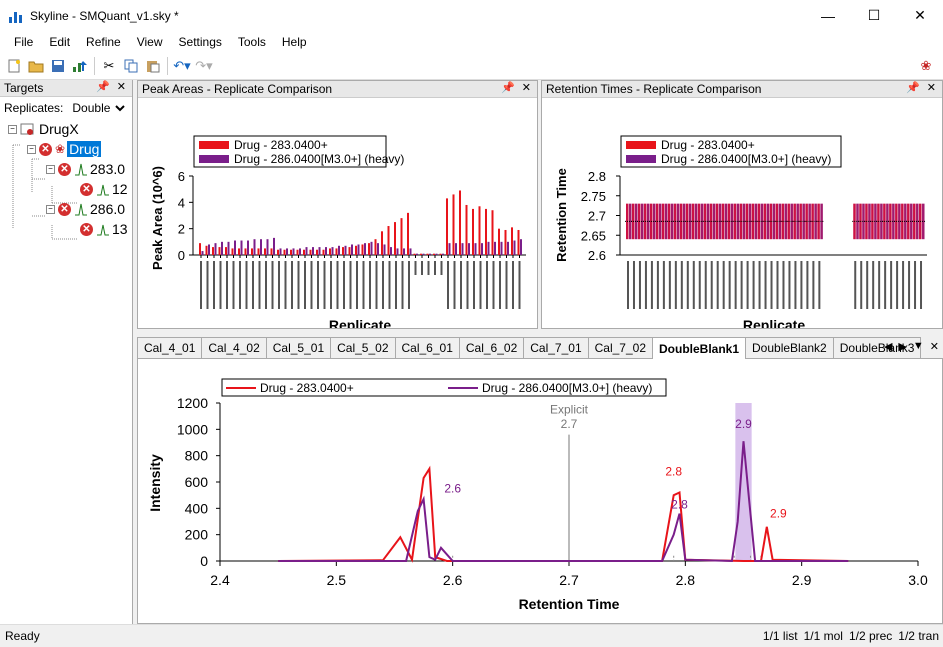 Image resolution: width=943 pixels, height=647 pixels. Describe the element at coordinates (298, 347) in the screenshot. I see `tab-cal-5-01: Cal_5_01` at that location.